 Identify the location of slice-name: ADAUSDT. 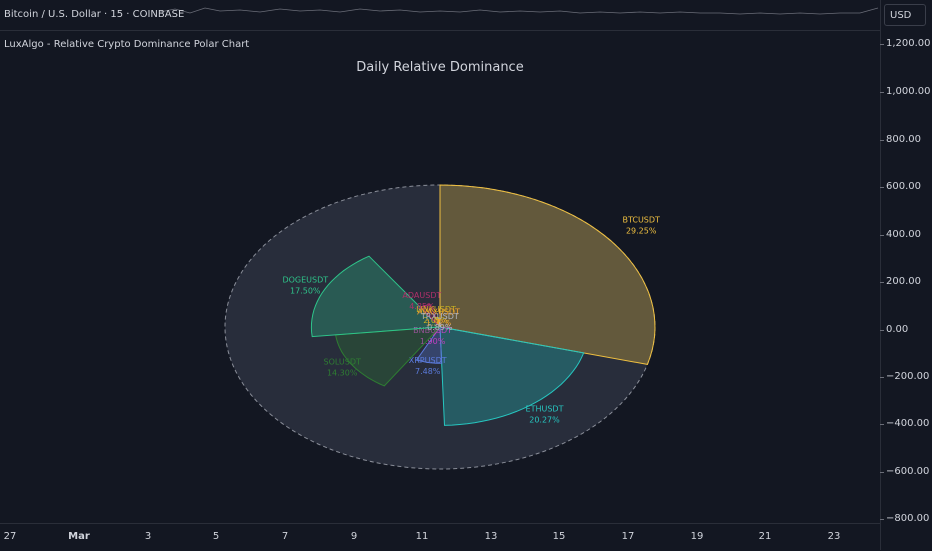
(421, 295).